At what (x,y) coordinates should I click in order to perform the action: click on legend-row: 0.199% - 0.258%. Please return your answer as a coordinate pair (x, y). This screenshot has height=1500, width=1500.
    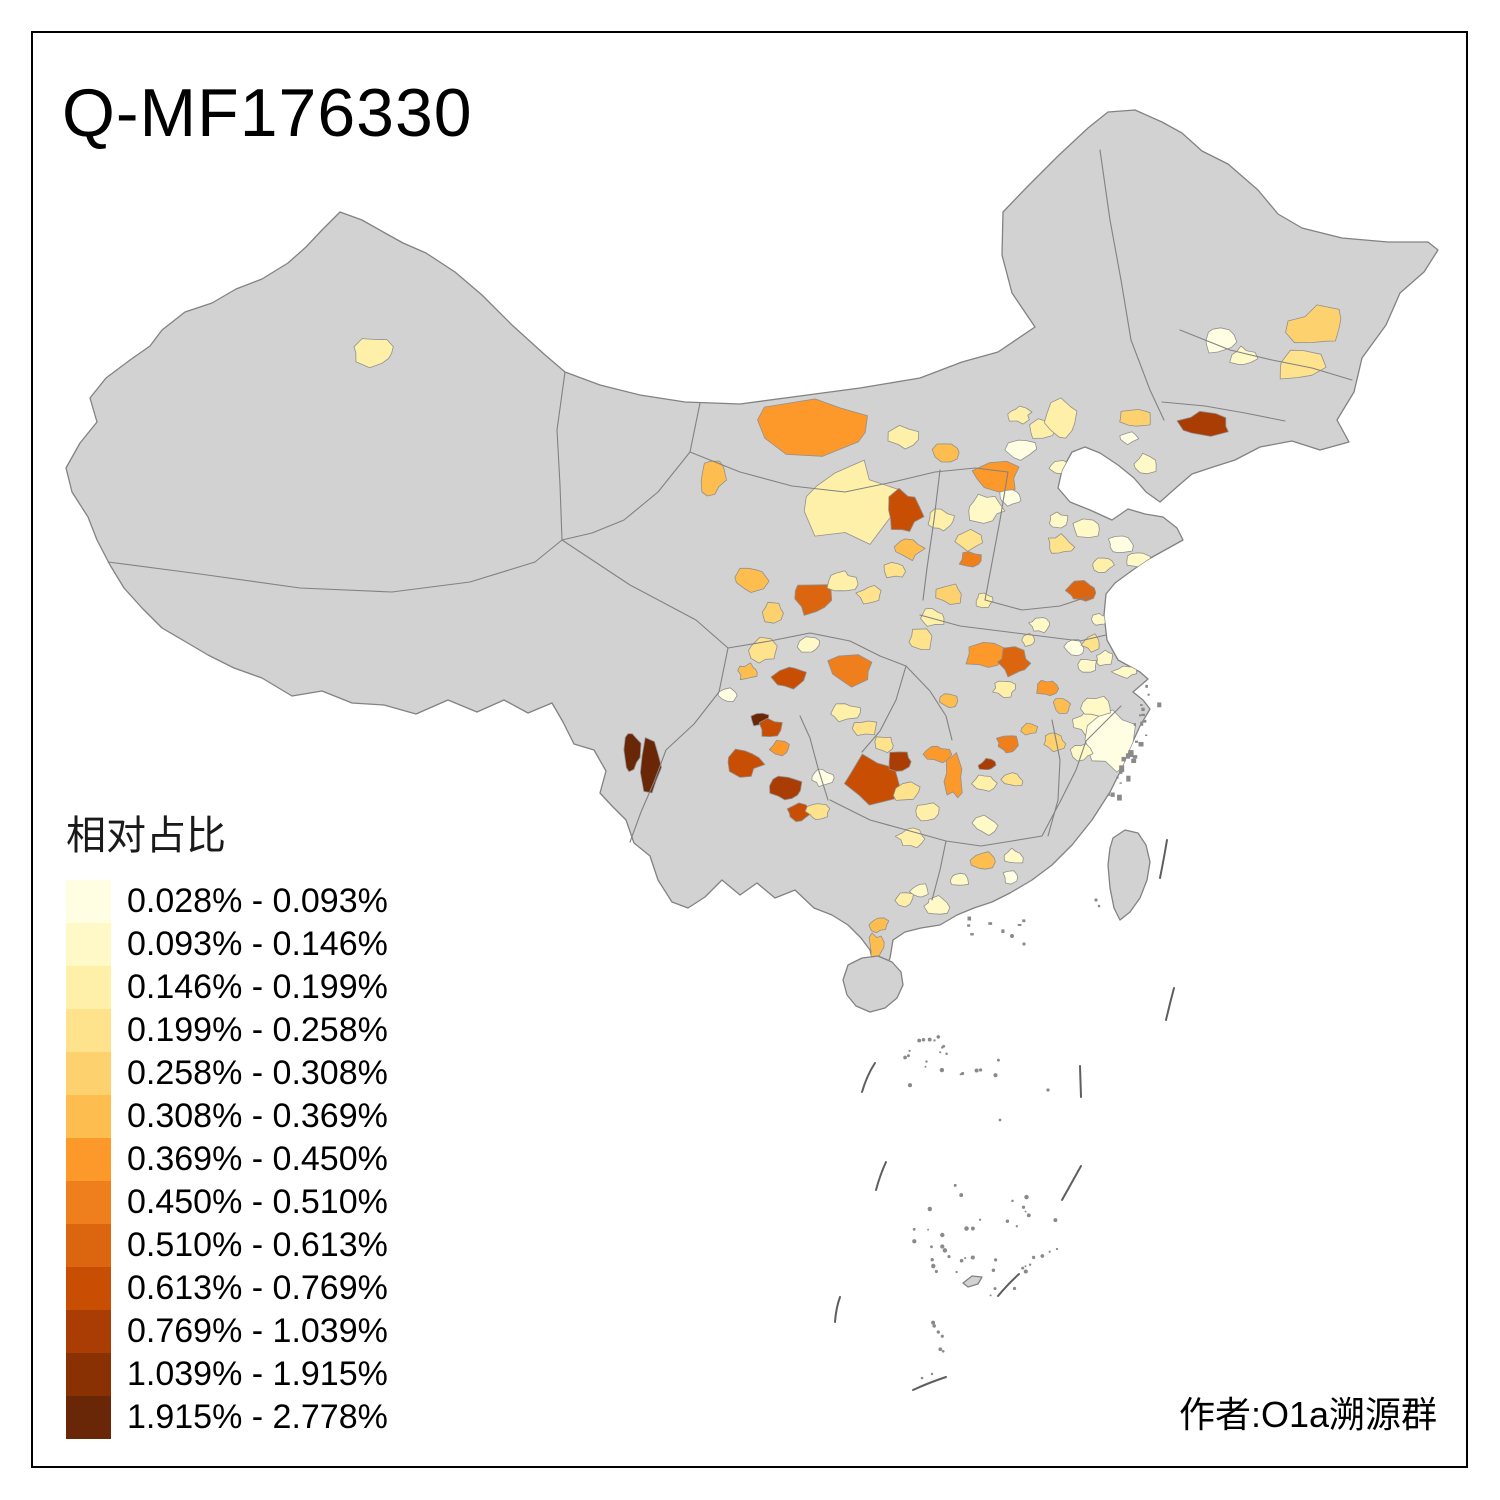
    Looking at the image, I should click on (227, 1030).